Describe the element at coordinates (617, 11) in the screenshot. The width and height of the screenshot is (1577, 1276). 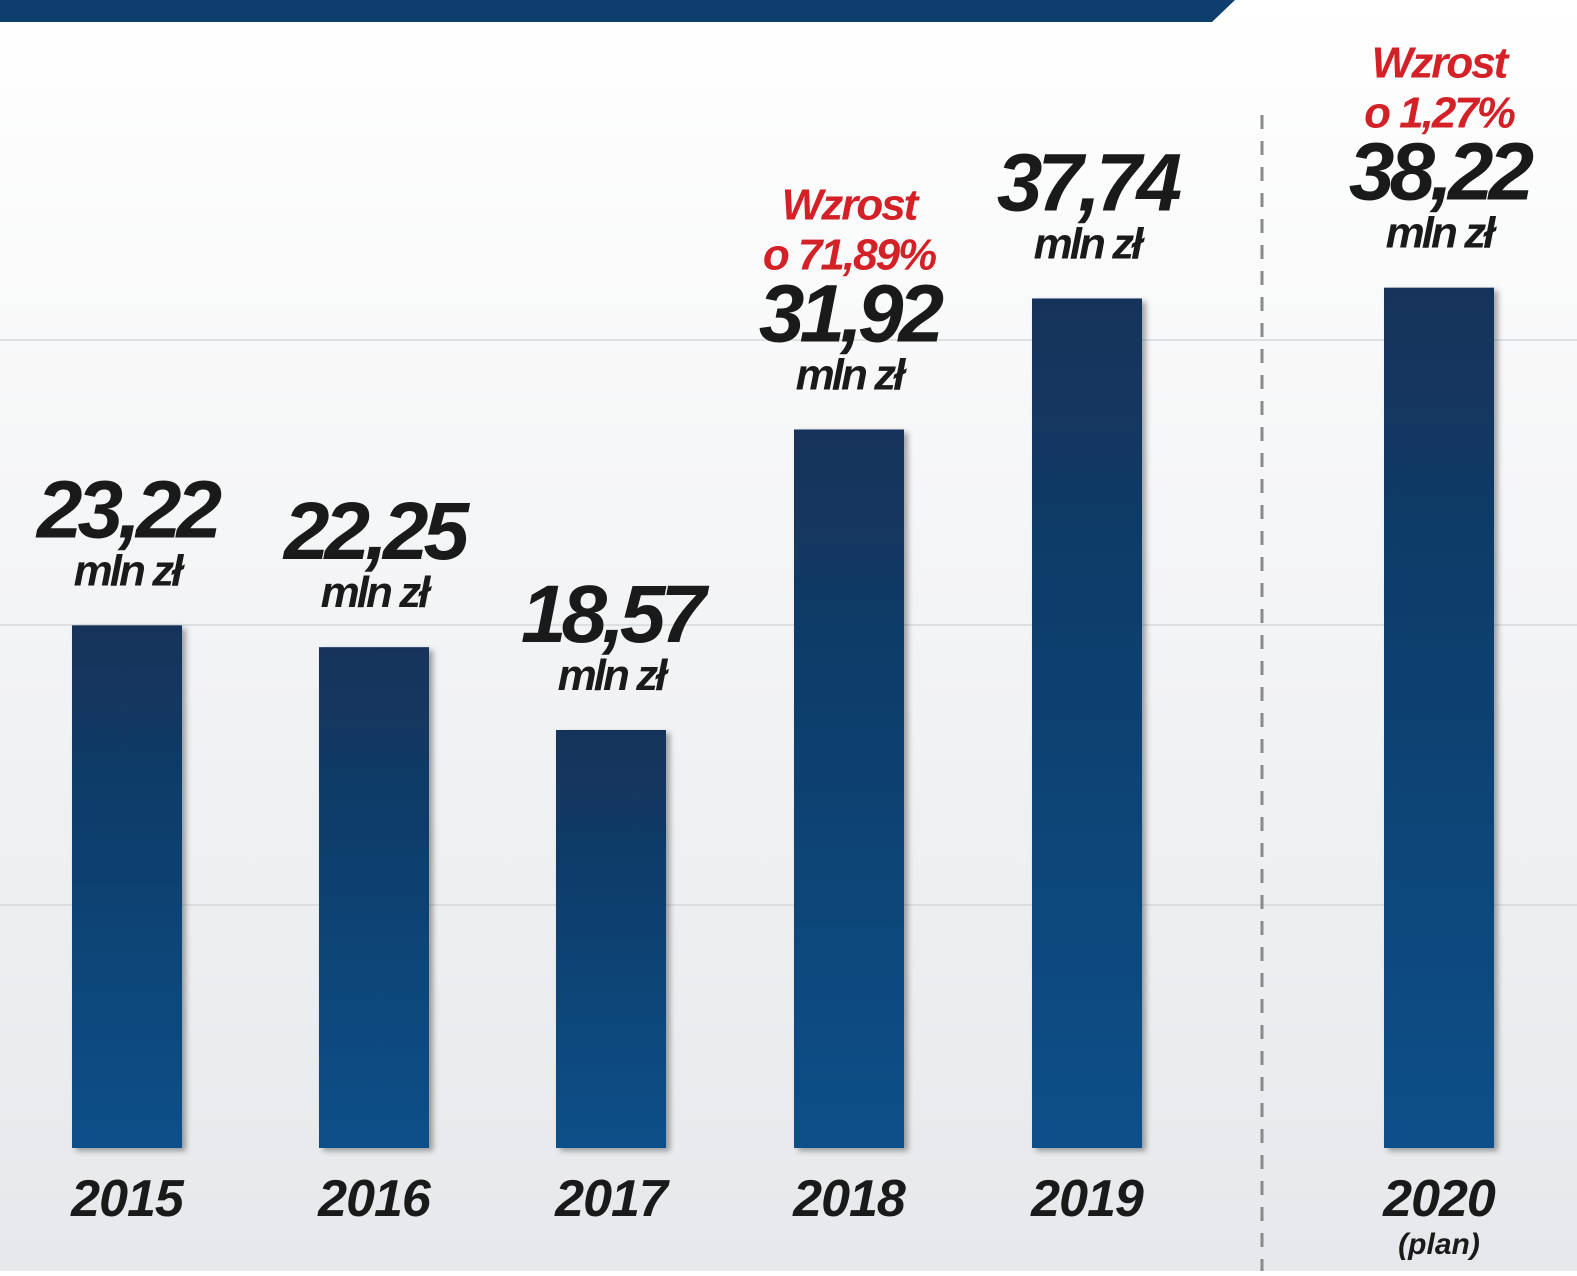
I see `header-band` at that location.